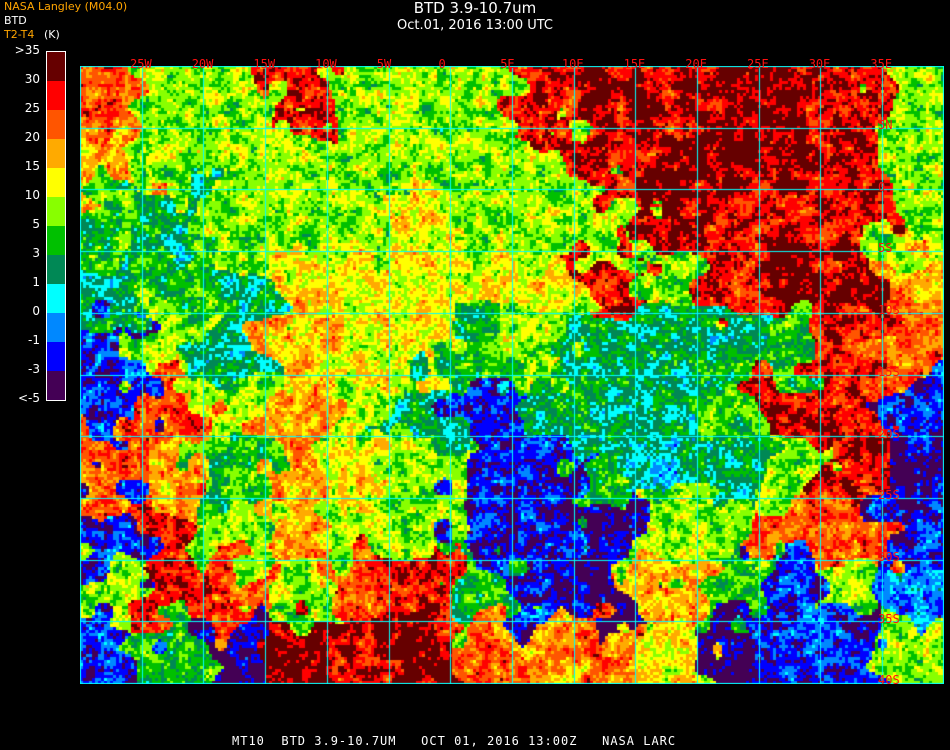 Image resolution: width=950 pixels, height=750 pixels. Describe the element at coordinates (32, 137) in the screenshot. I see `colorbar-label: 20` at that location.